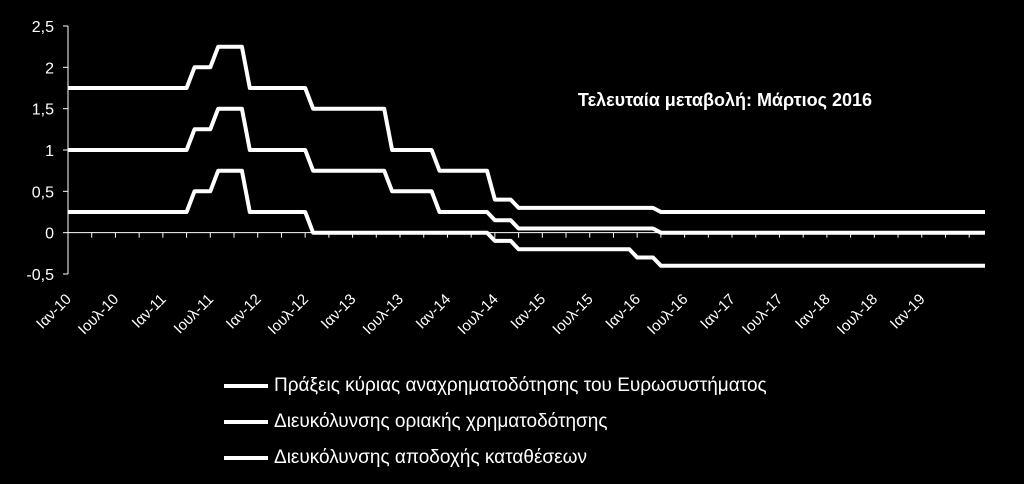 The image size is (1024, 484). Describe the element at coordinates (149, 311) in the screenshot. I see `x-tick-label: Ιαν-11` at that location.